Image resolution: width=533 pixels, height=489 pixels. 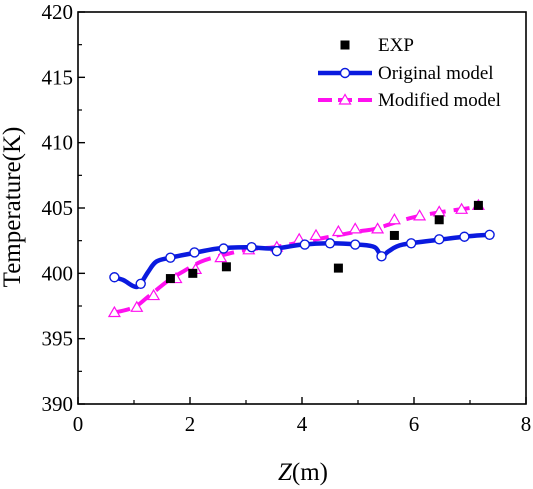 I want to click on legend-label: EXP, so click(x=396, y=45).